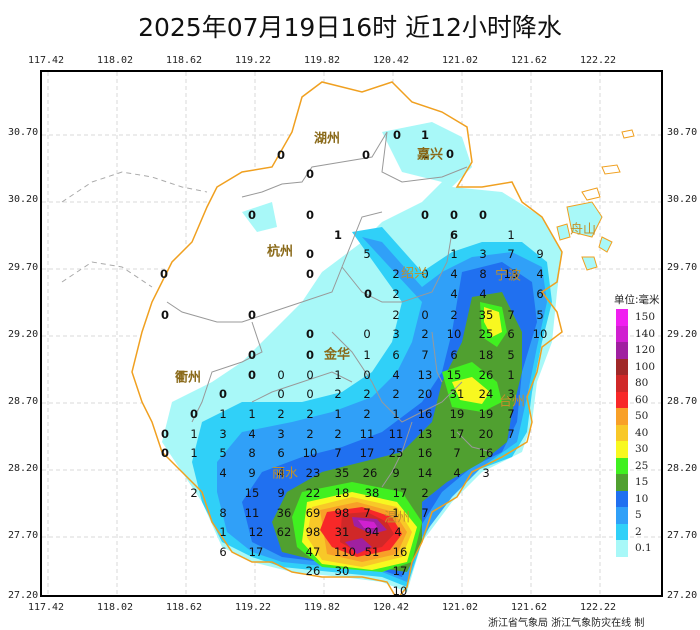  What do you see at coordinates (350, 27) in the screenshot?
I see `map-title: 2025年07月19日16时 近12小时降水` at bounding box center [350, 27].